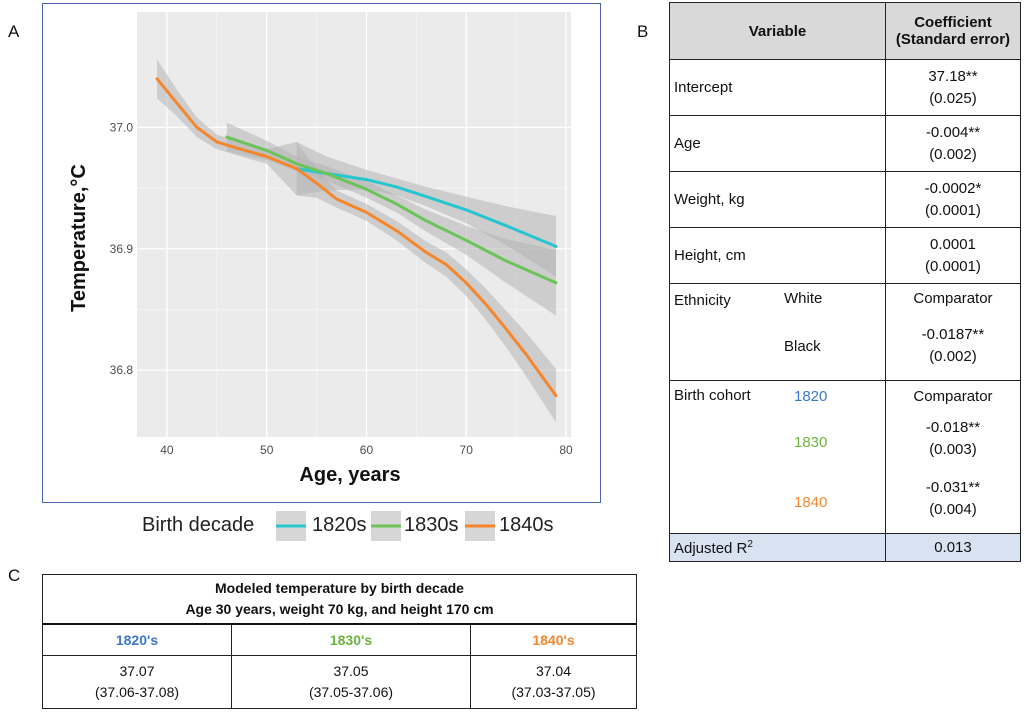 The width and height of the screenshot is (1024, 725). What do you see at coordinates (339, 525) in the screenshot?
I see `legend-label-1820s: 1820s` at bounding box center [339, 525].